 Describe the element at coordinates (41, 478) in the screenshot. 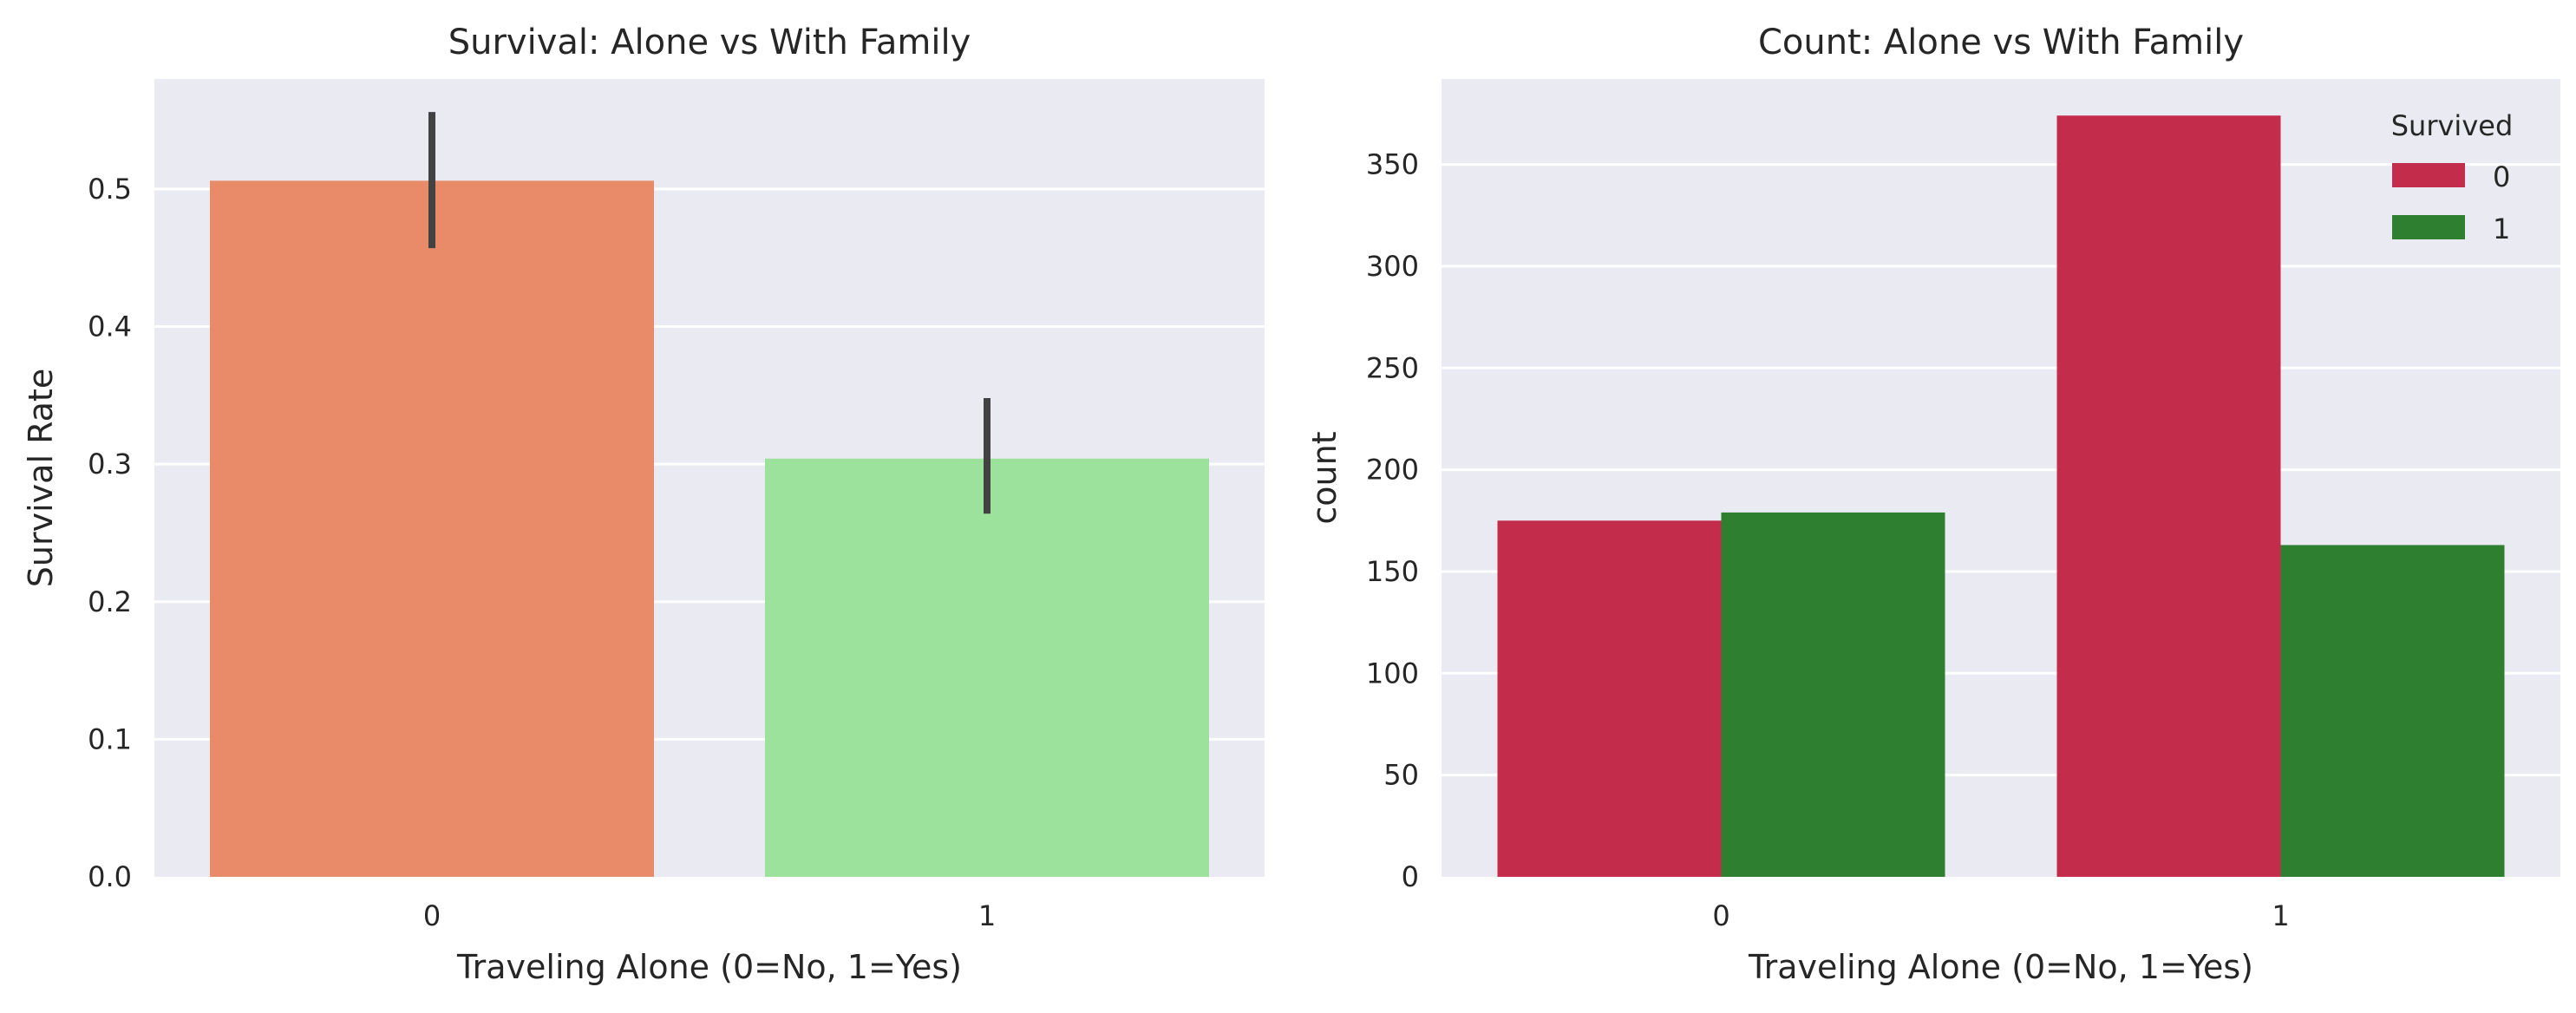

I see `y-axis-label-left: Survival Rate` at that location.